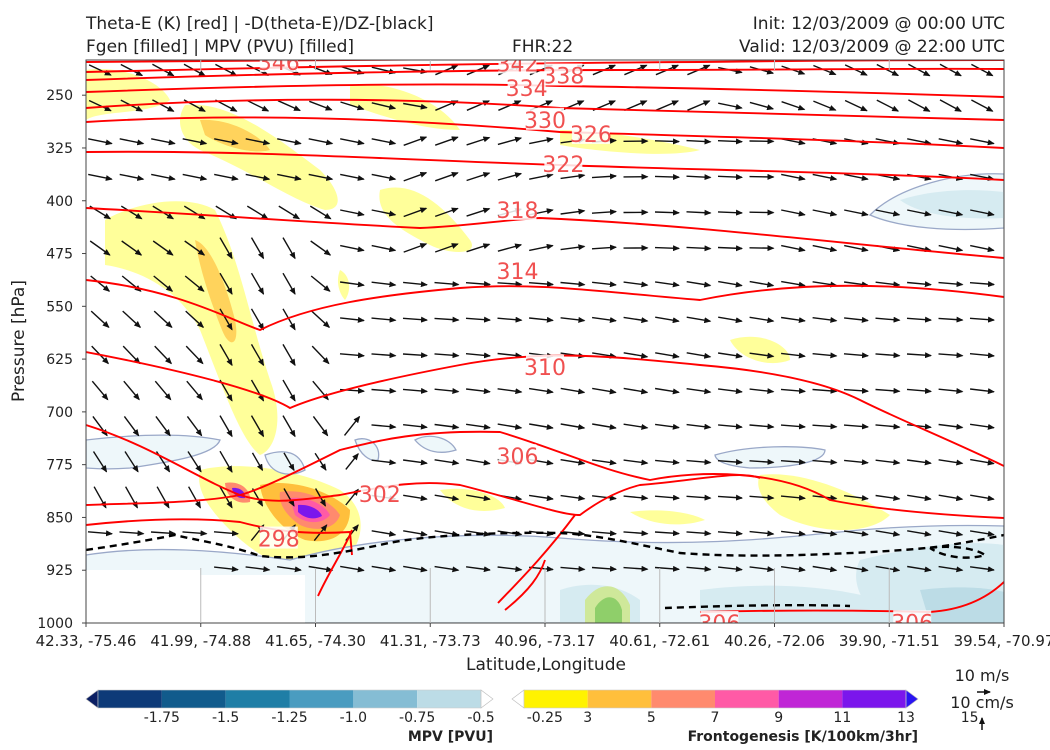 This screenshot has height=750, width=1050. What do you see at coordinates (872, 47) in the screenshot?
I see `valid-time: Valid: 12/03/2009 @ 22:00 UTC` at bounding box center [872, 47].